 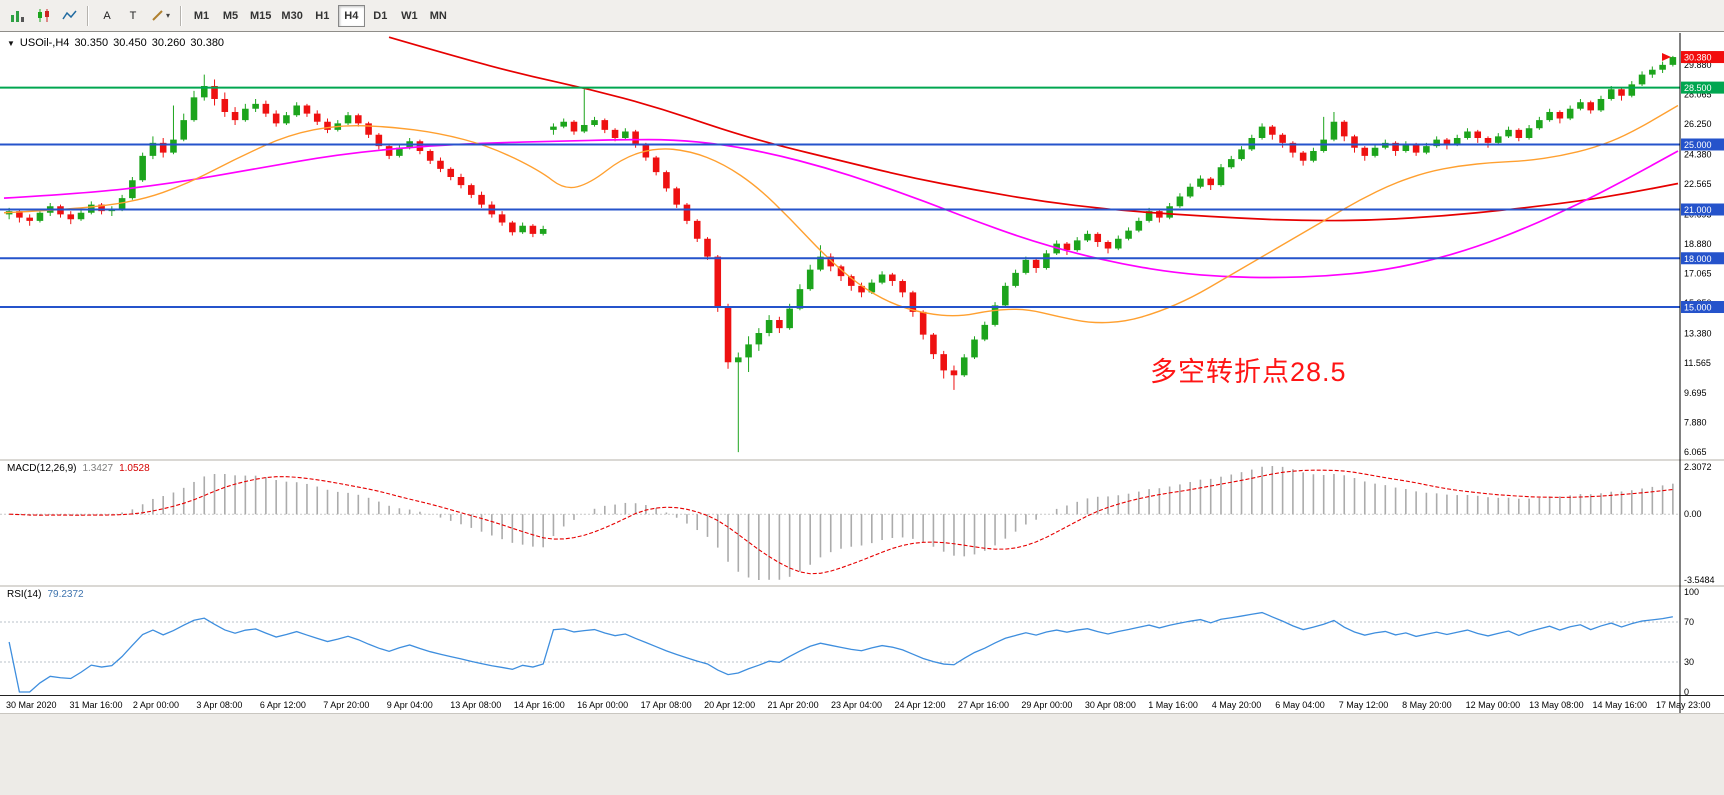 I want to click on svg-text: 29 Apr 00:00, so click(x=1046, y=705).